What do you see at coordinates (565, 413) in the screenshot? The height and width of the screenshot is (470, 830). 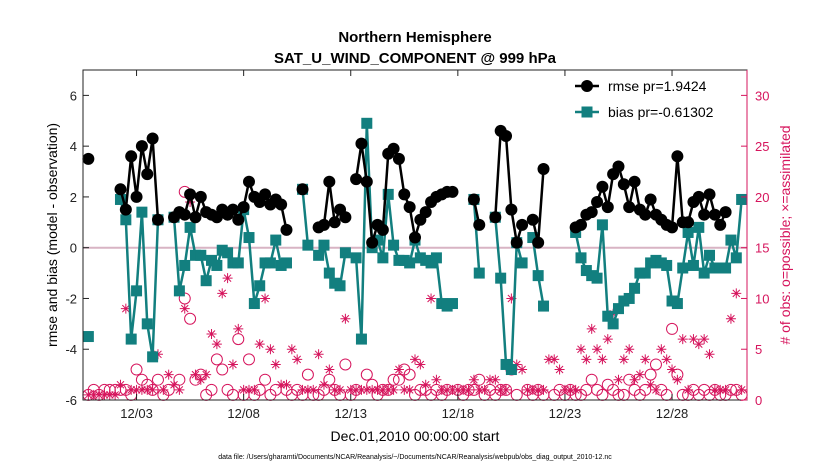 I see `x-tick-label: 12/23` at bounding box center [565, 413].